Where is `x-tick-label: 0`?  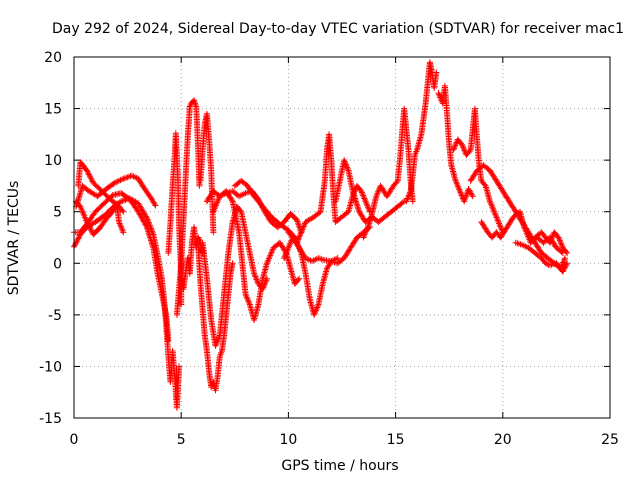
x-tick-label: 0 is located at coordinates (74, 440).